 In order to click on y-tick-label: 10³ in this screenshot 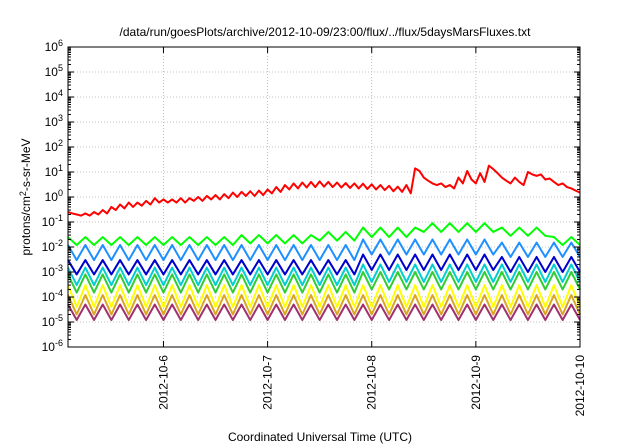, I will do `click(54, 121)`.